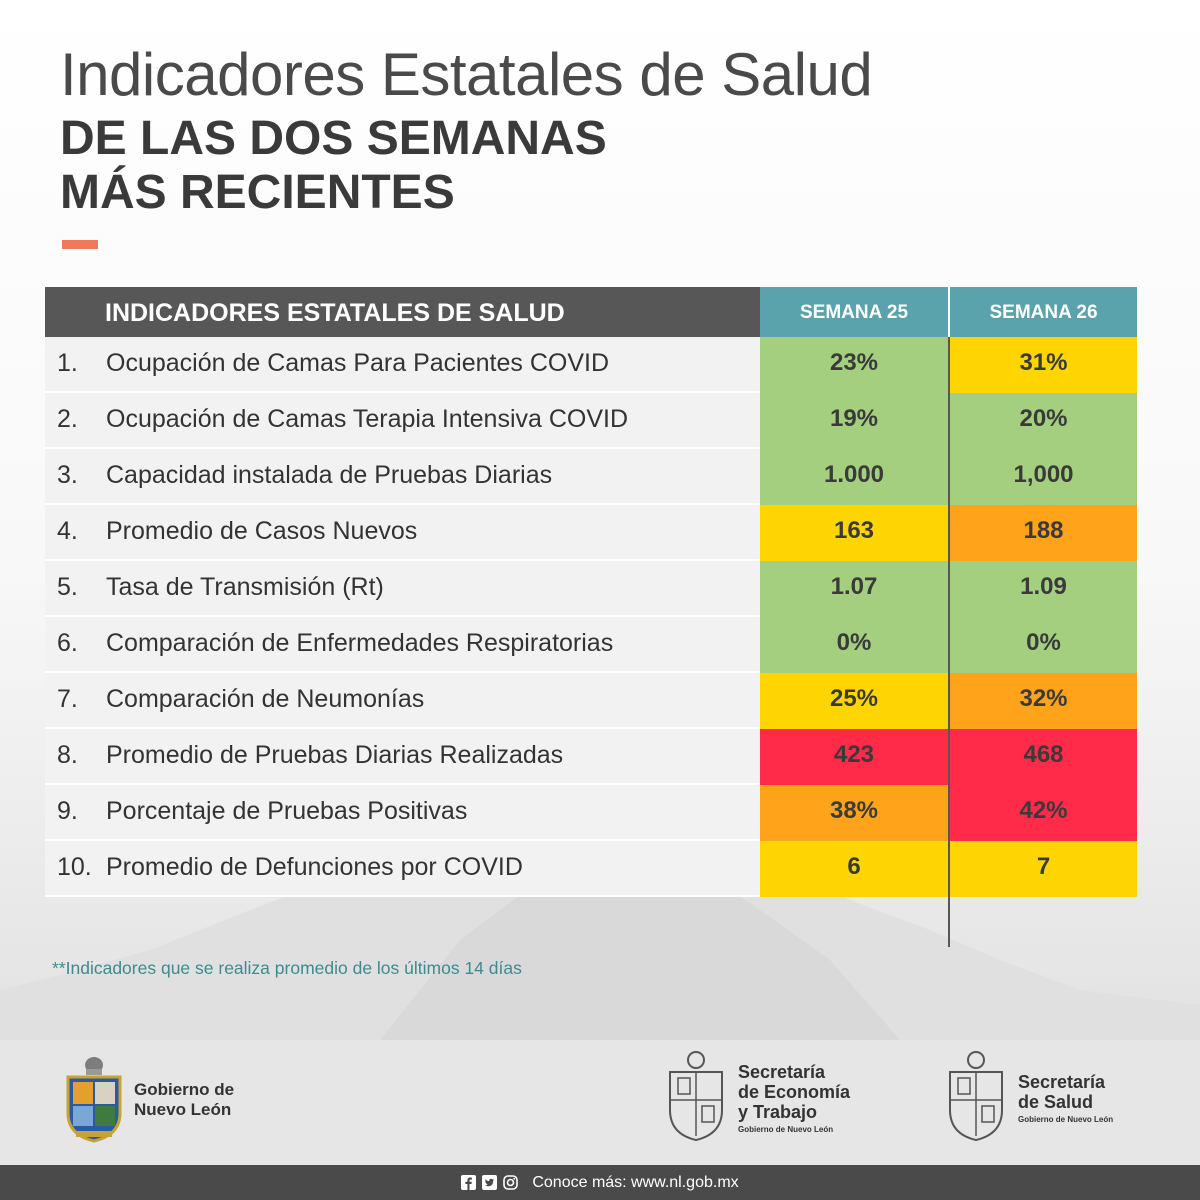 The height and width of the screenshot is (1200, 1200). Describe the element at coordinates (782, 1071) in the screenshot. I see `economia-line-1: Secretaría` at that location.